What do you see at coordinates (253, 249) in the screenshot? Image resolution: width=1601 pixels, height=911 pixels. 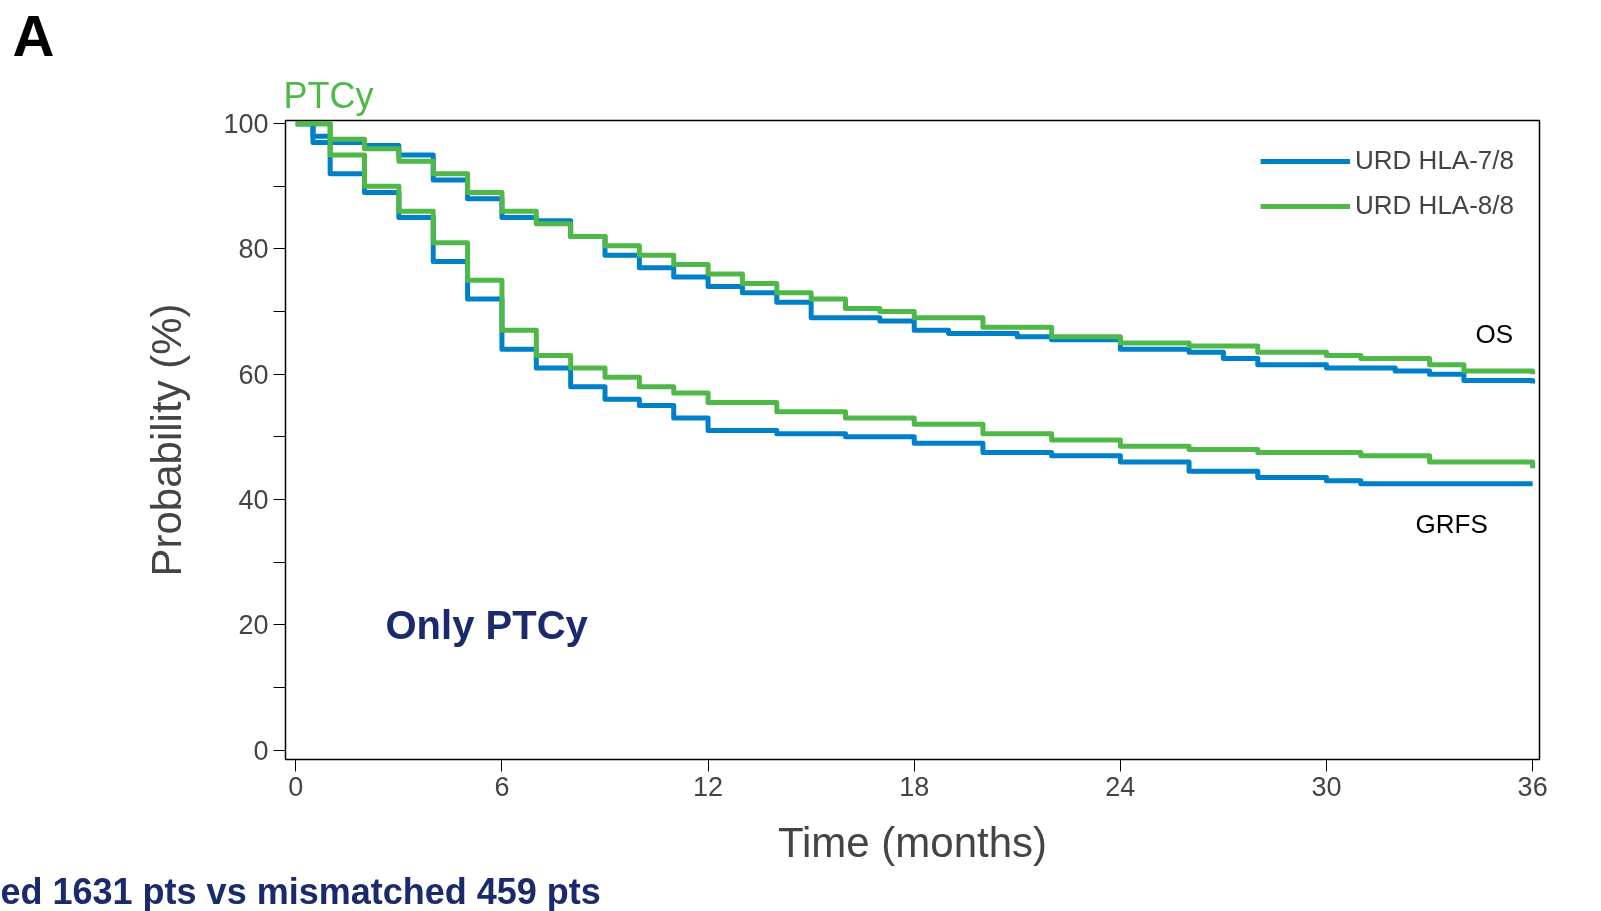 I see `y-tick-label: 80` at bounding box center [253, 249].